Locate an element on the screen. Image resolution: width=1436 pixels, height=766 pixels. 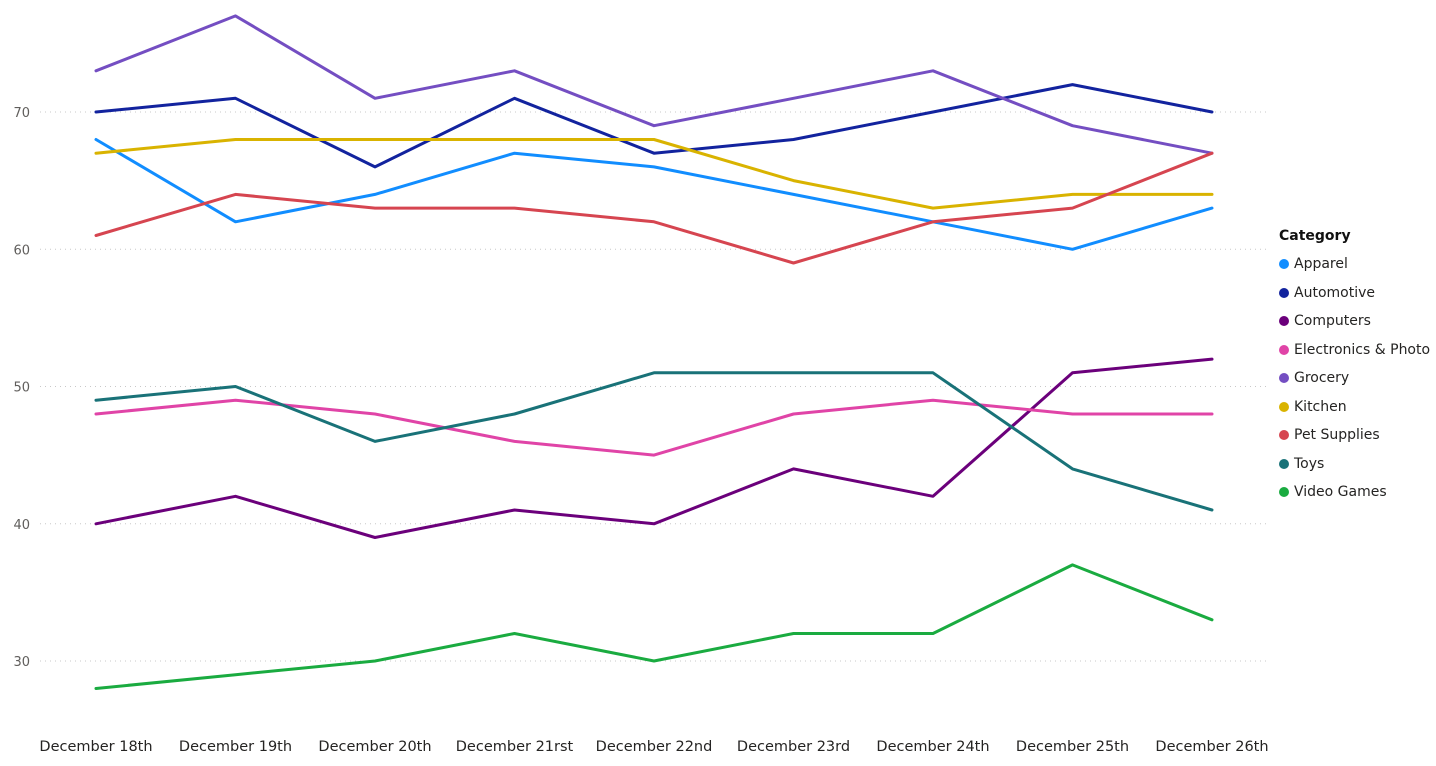
y-tick-label: 60 is located at coordinates (21, 250).